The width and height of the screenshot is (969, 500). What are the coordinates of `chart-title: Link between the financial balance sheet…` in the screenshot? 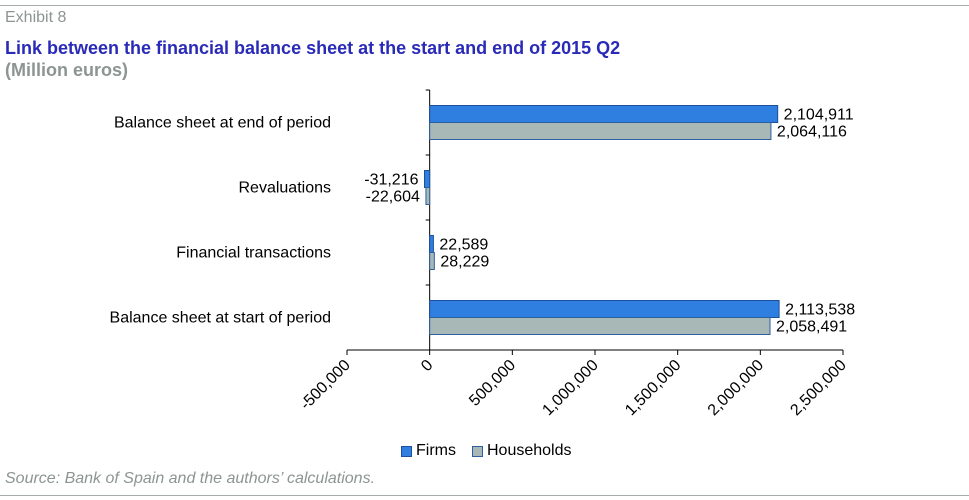 It's located at (313, 48).